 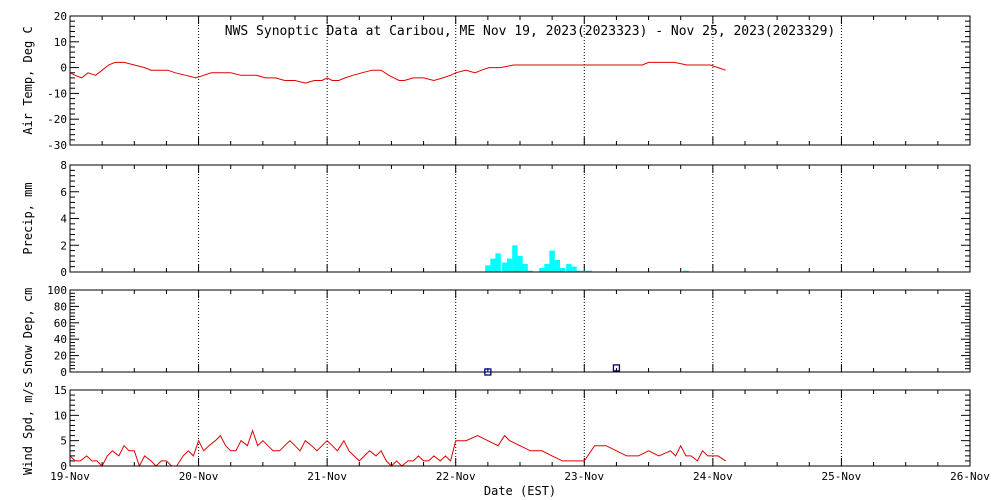 What do you see at coordinates (57, 93) in the screenshot?
I see `temp-ytick-label: -10` at bounding box center [57, 93].